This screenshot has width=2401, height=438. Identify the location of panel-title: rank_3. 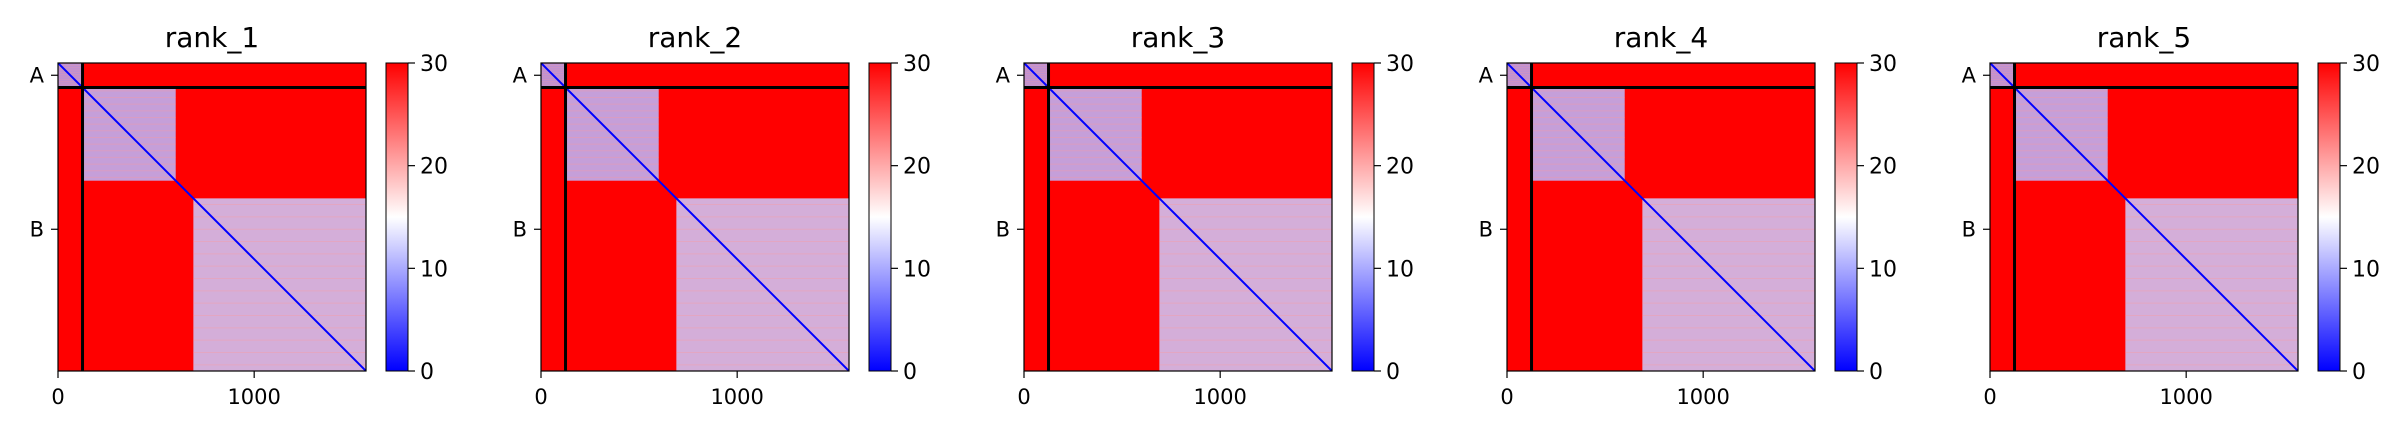
(1178, 37).